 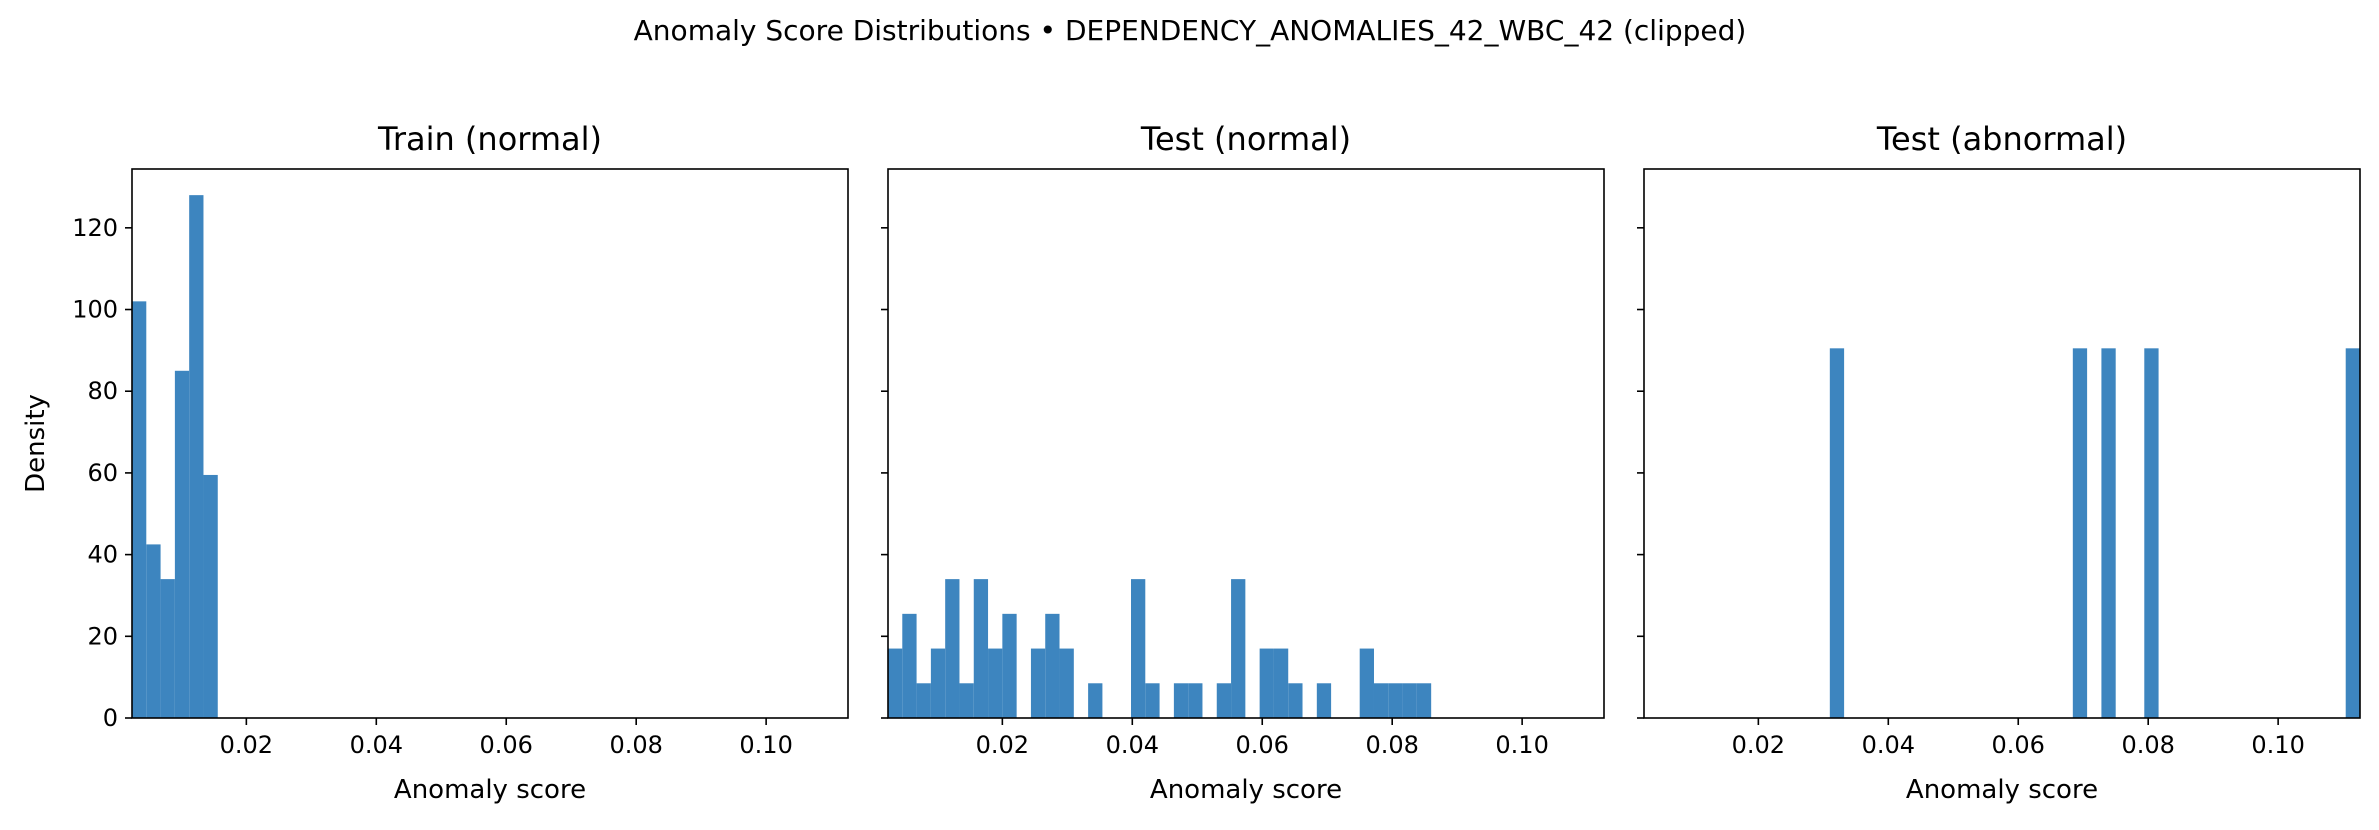 I want to click on x-tick-label-p3-3: 0.06, so click(x=2018, y=745).